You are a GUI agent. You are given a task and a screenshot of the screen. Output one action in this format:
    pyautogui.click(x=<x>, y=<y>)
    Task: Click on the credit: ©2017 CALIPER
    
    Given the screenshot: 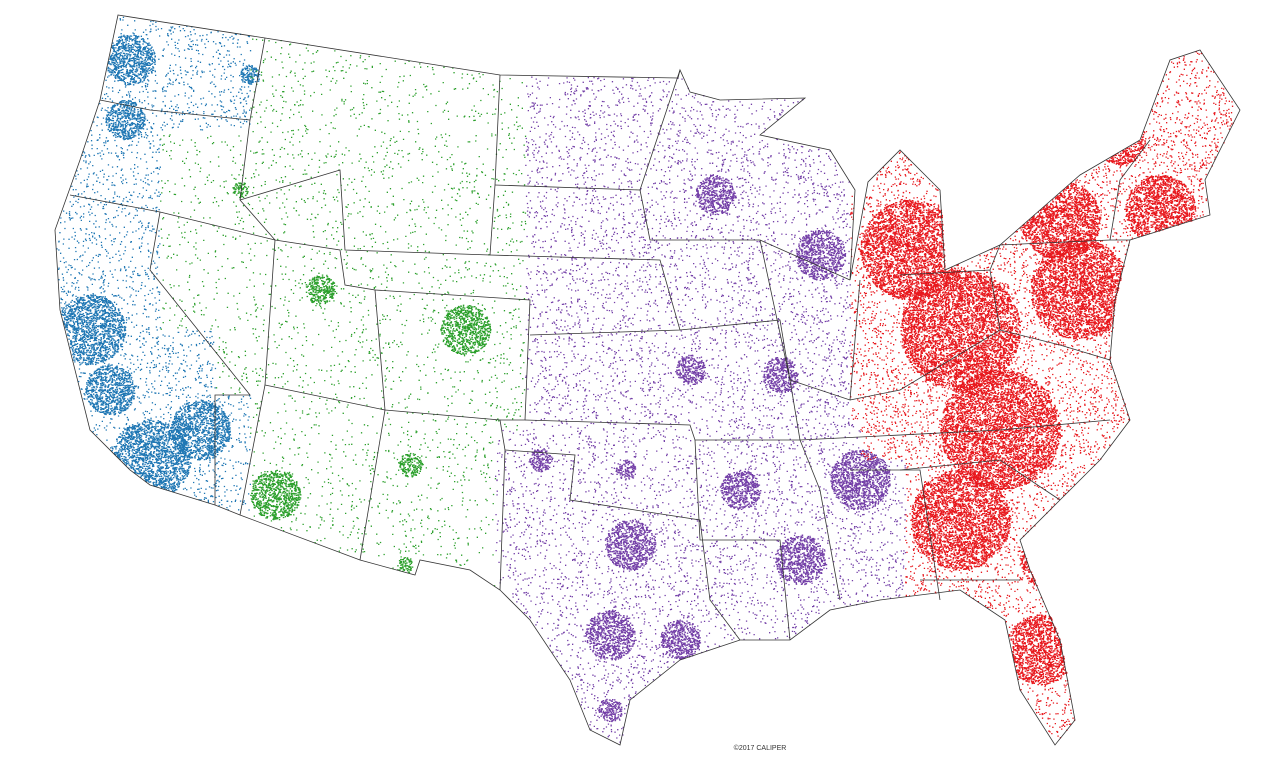 What is the action you would take?
    pyautogui.click(x=760, y=748)
    